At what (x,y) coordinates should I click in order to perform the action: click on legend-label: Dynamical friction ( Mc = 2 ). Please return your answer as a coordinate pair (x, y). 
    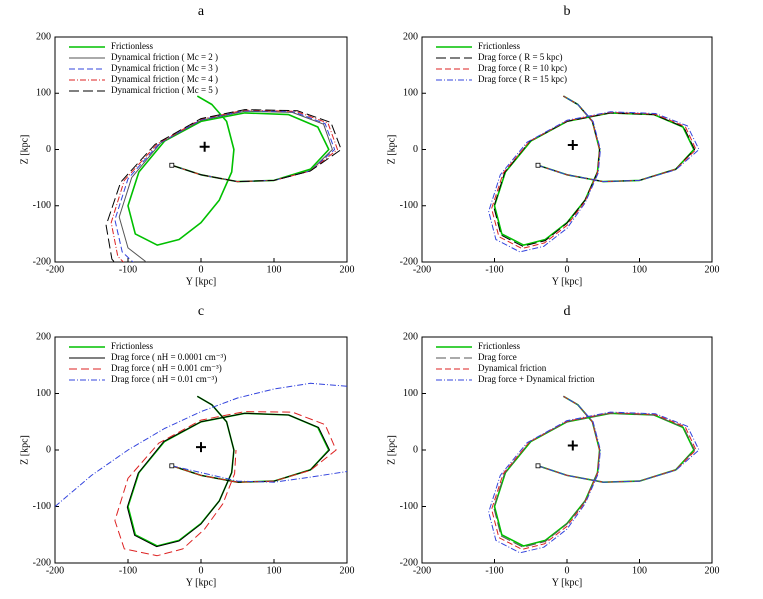
    Looking at the image, I should click on (164, 57).